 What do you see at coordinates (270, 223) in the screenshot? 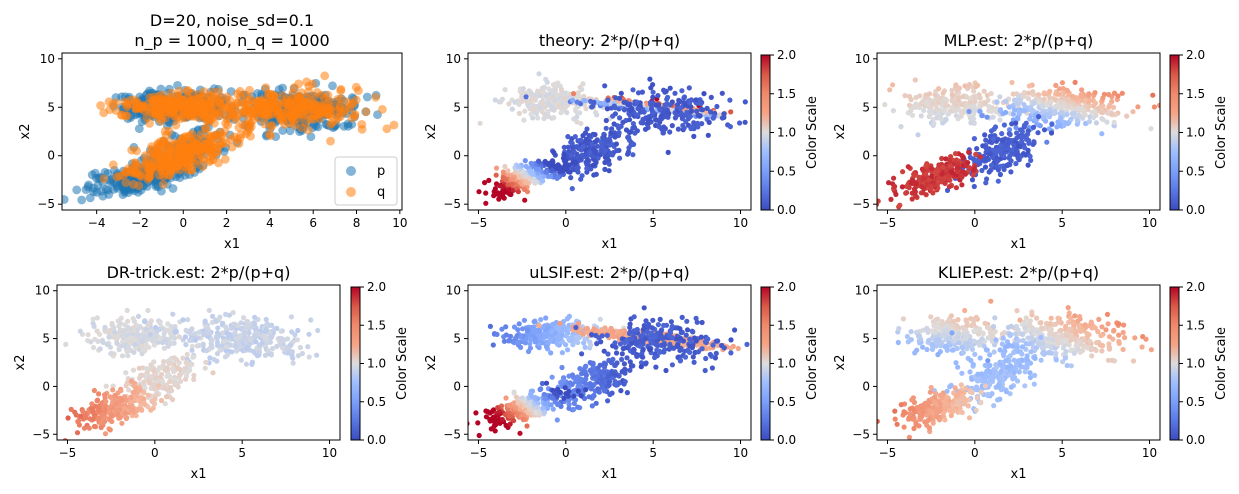
I see `x-tick-label: 4` at bounding box center [270, 223].